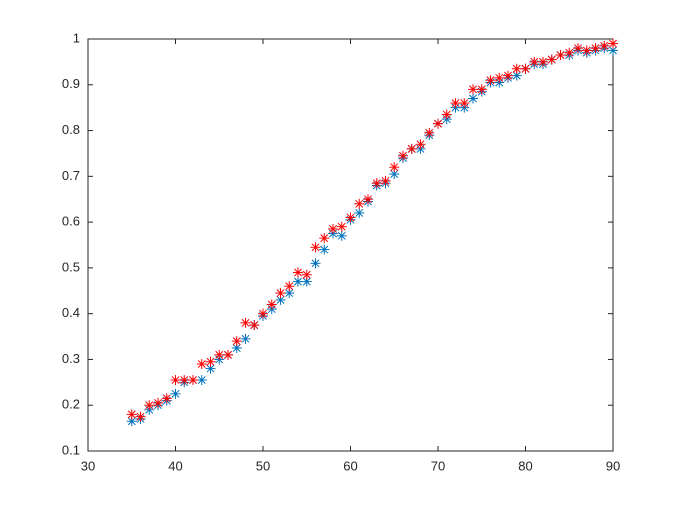 This screenshot has width=677, height=507. I want to click on x-tick-label: 60, so click(350, 465).